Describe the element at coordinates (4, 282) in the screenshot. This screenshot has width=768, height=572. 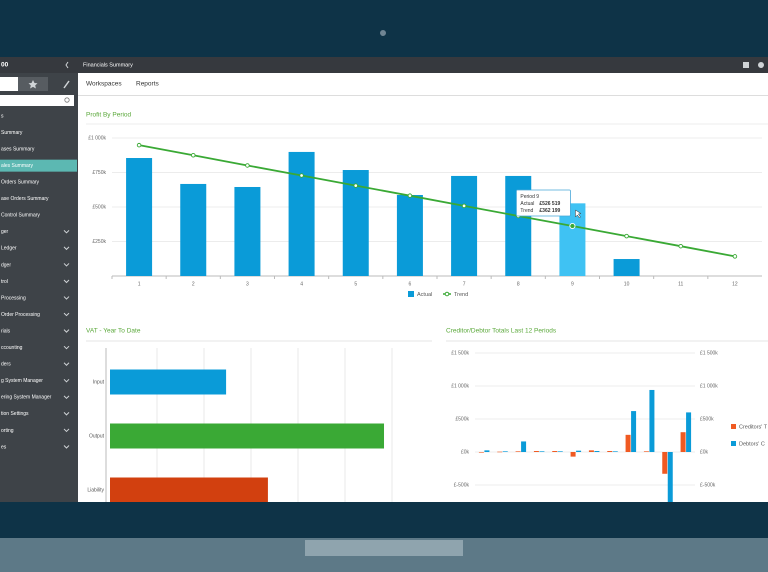
I see `nav-item: trol` at that location.